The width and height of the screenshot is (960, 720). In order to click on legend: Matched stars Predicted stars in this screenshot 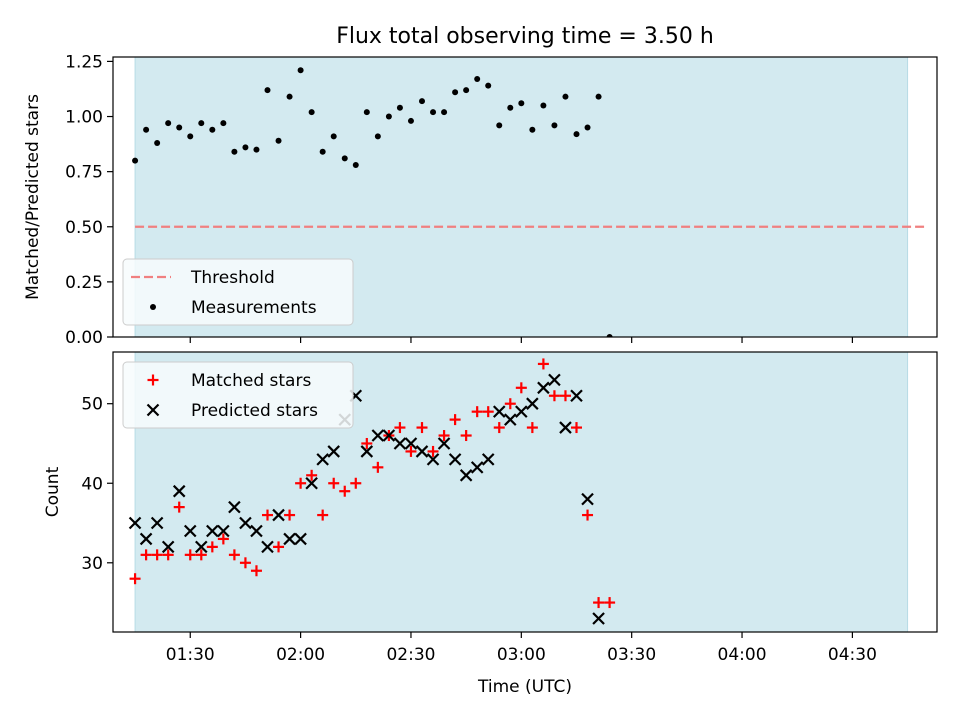, I will do `click(238, 395)`.